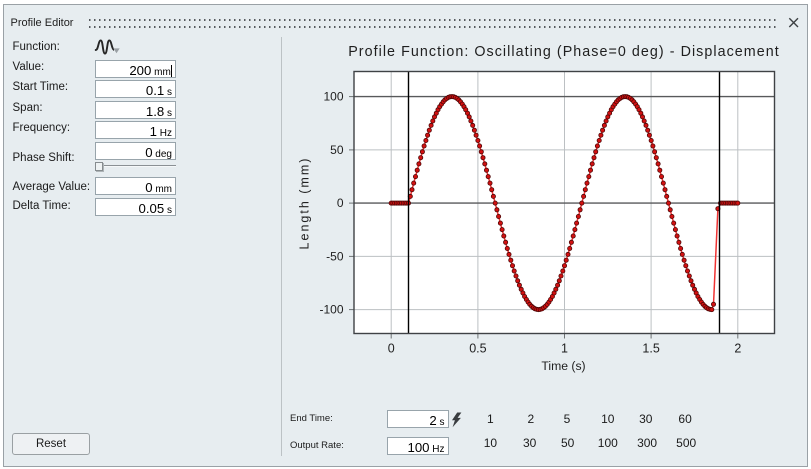 Image resolution: width=811 pixels, height=469 pixels. I want to click on svg-text: Time (s), so click(563, 366).